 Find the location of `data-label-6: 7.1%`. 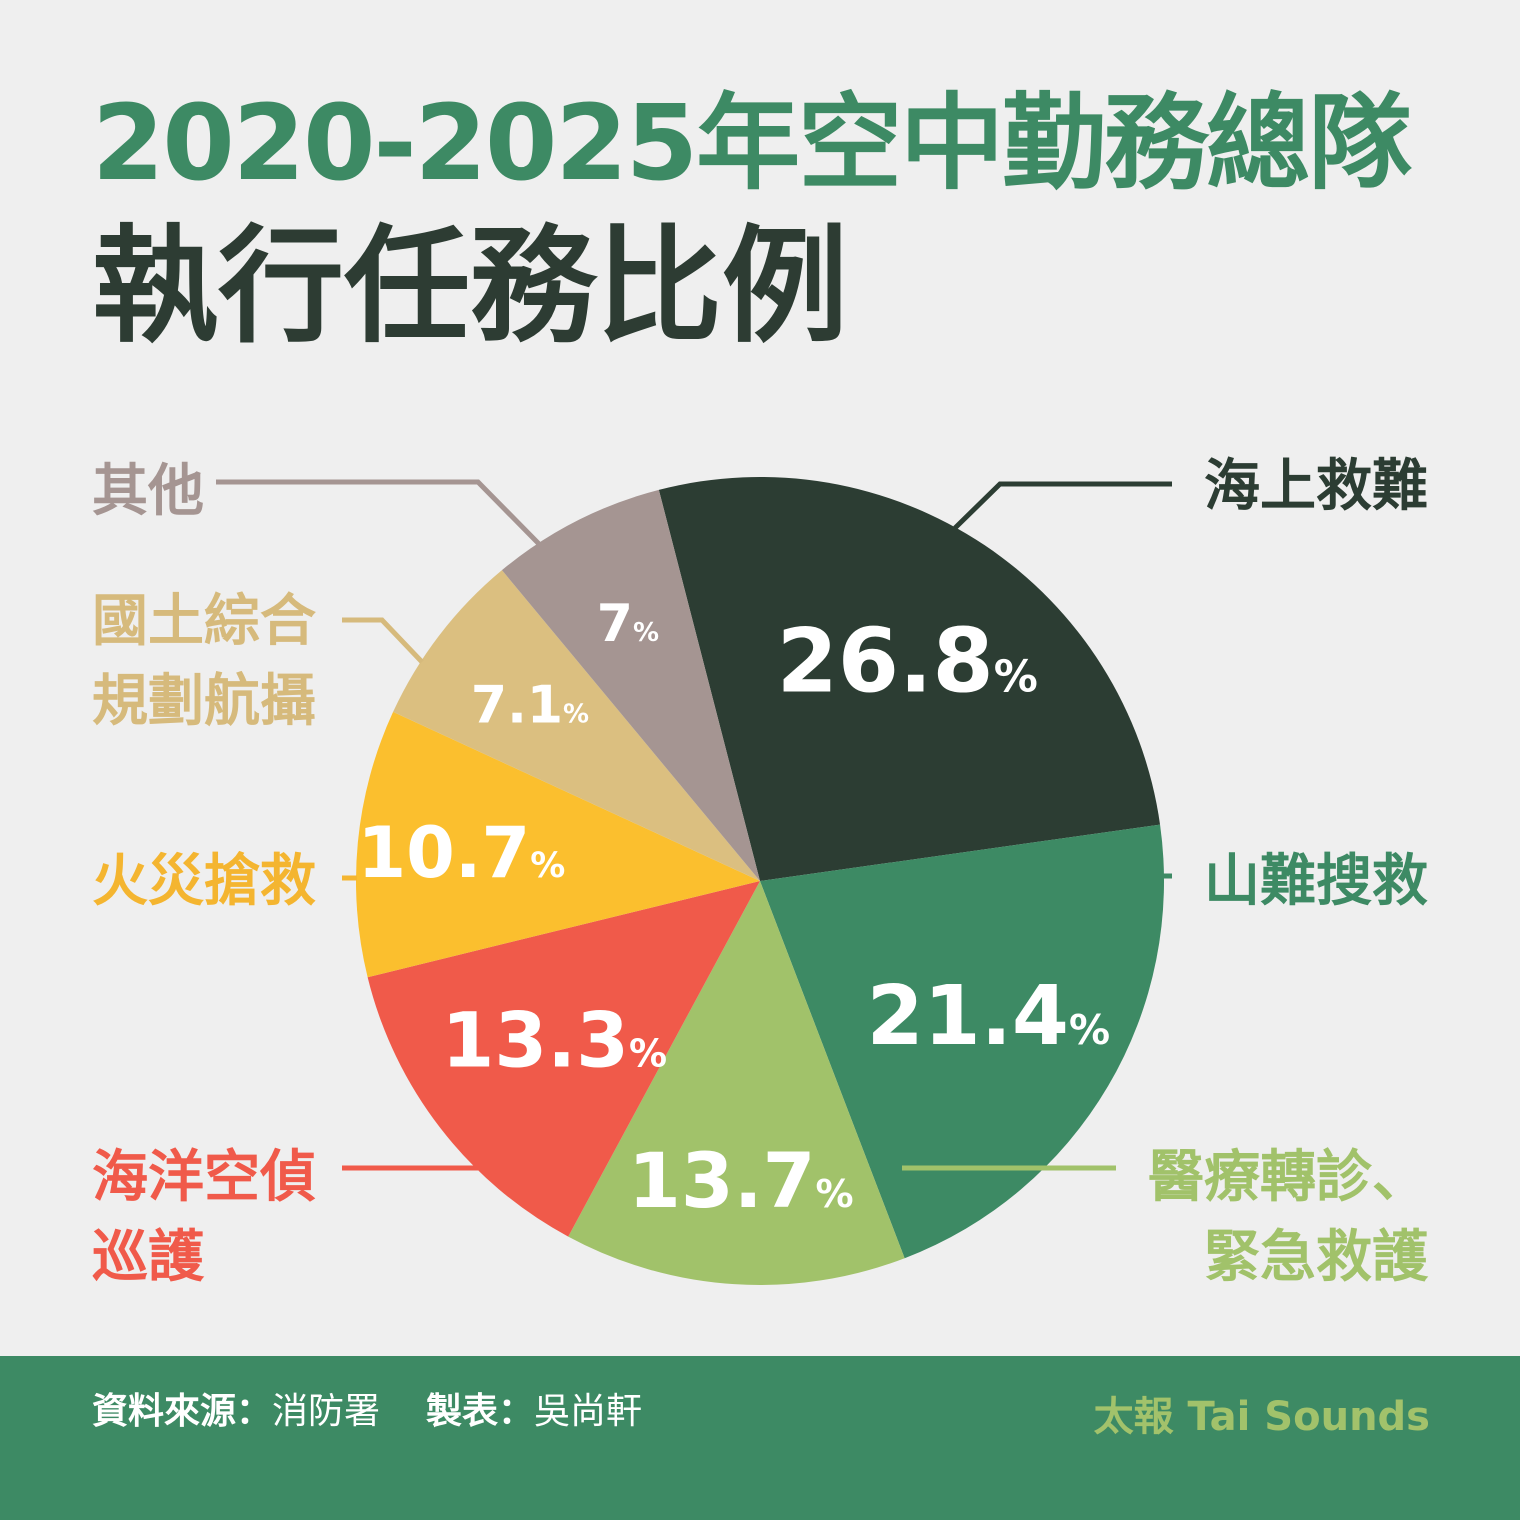

data-label-6: 7.1% is located at coordinates (530, 706).